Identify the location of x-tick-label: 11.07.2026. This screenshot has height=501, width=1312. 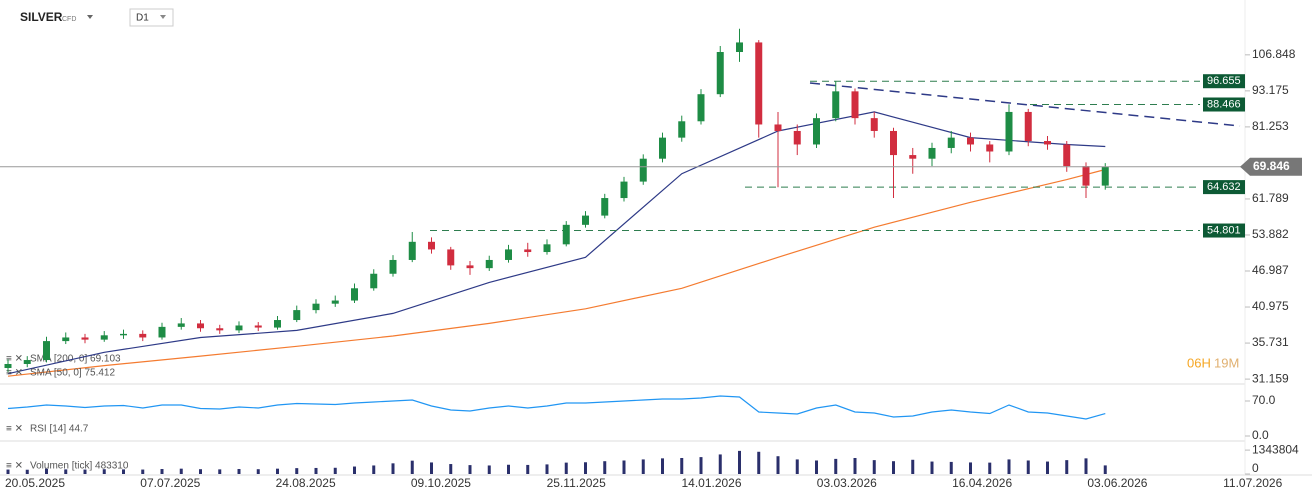
(1252, 483).